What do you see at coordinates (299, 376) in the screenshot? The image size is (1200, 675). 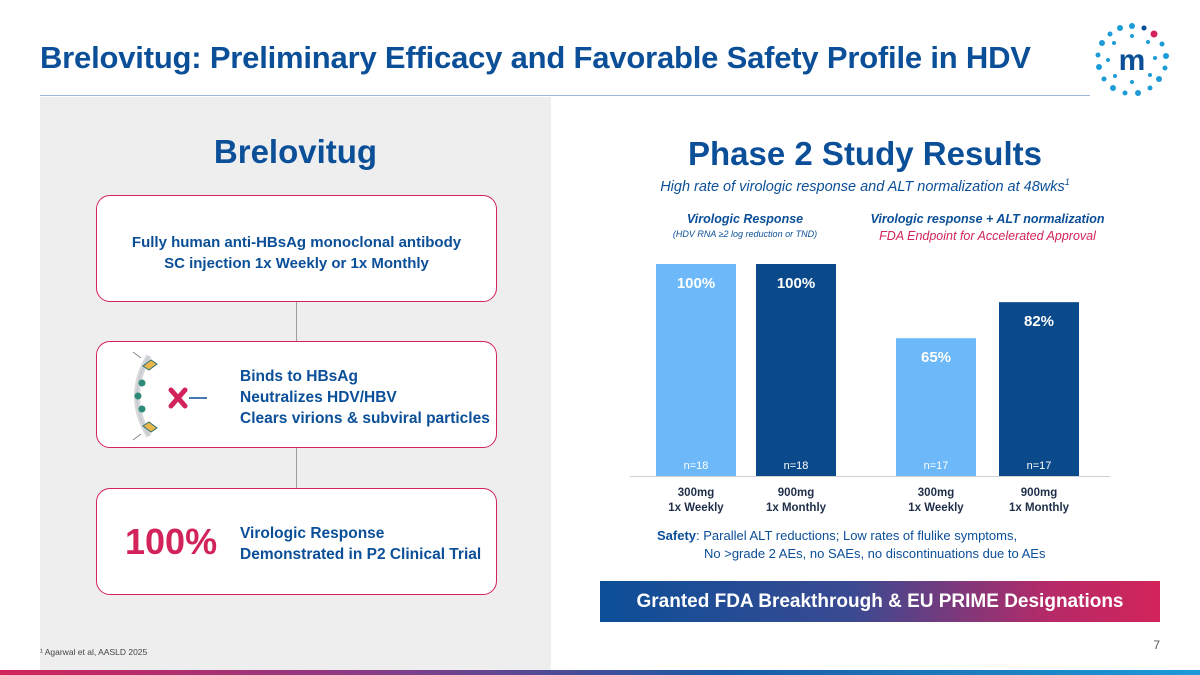 I see `box-line: Binds to HBsAg` at bounding box center [299, 376].